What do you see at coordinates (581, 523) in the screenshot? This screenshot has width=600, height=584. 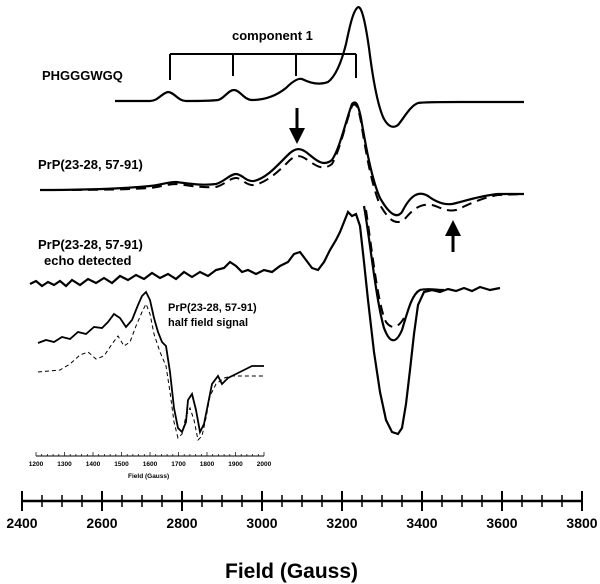 I see `main-tick-label: 3800` at bounding box center [581, 523].